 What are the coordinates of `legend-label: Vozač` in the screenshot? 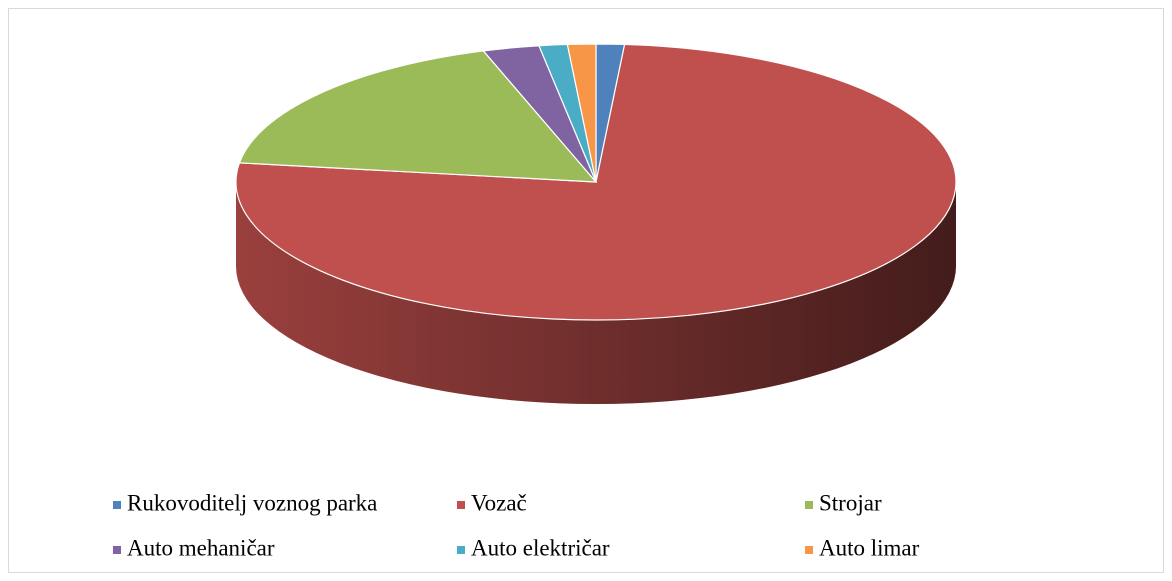 It's located at (499, 502).